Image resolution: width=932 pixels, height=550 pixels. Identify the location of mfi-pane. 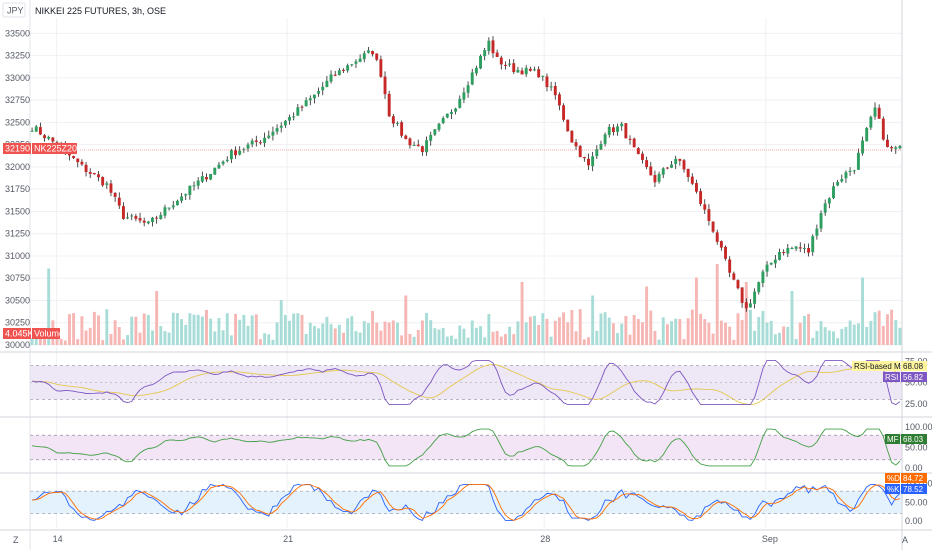
(466, 447).